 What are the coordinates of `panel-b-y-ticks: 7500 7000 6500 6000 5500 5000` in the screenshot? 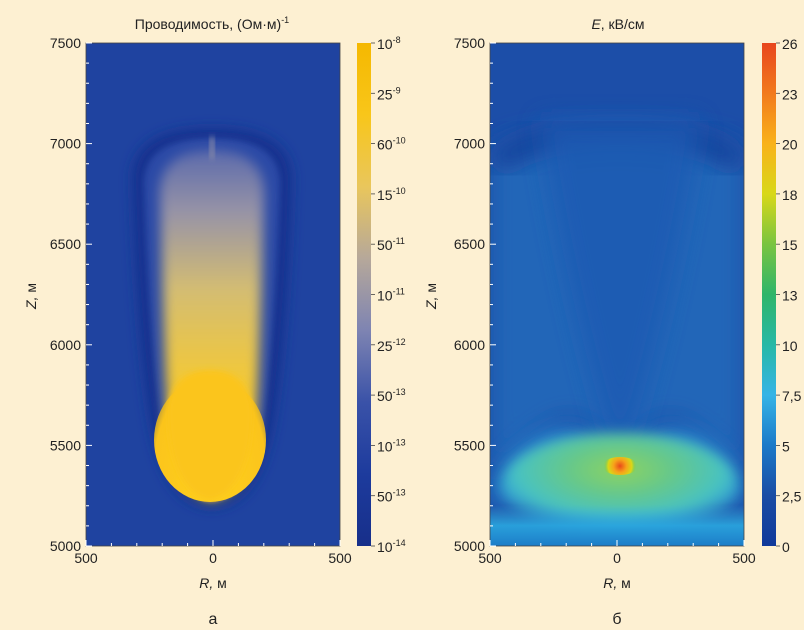 It's located at (475, 294).